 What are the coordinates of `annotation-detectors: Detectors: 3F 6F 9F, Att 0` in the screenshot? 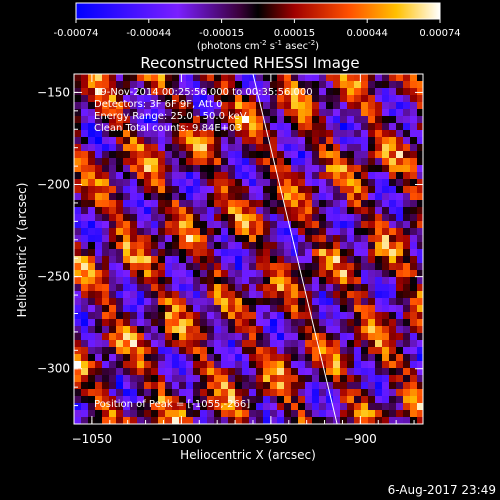 It's located at (158, 104).